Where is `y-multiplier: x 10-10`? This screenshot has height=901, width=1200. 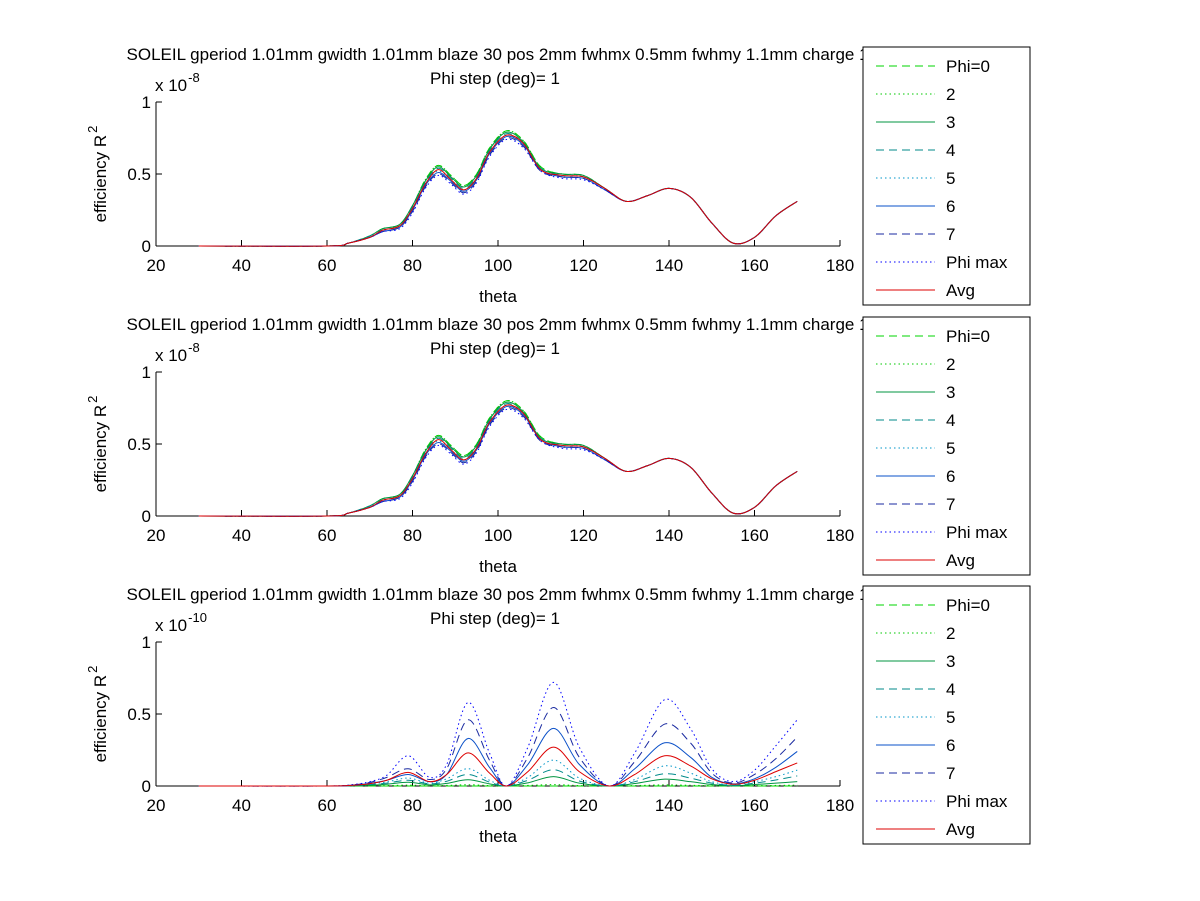
y-multiplier: x 10-10 is located at coordinates (181, 622).